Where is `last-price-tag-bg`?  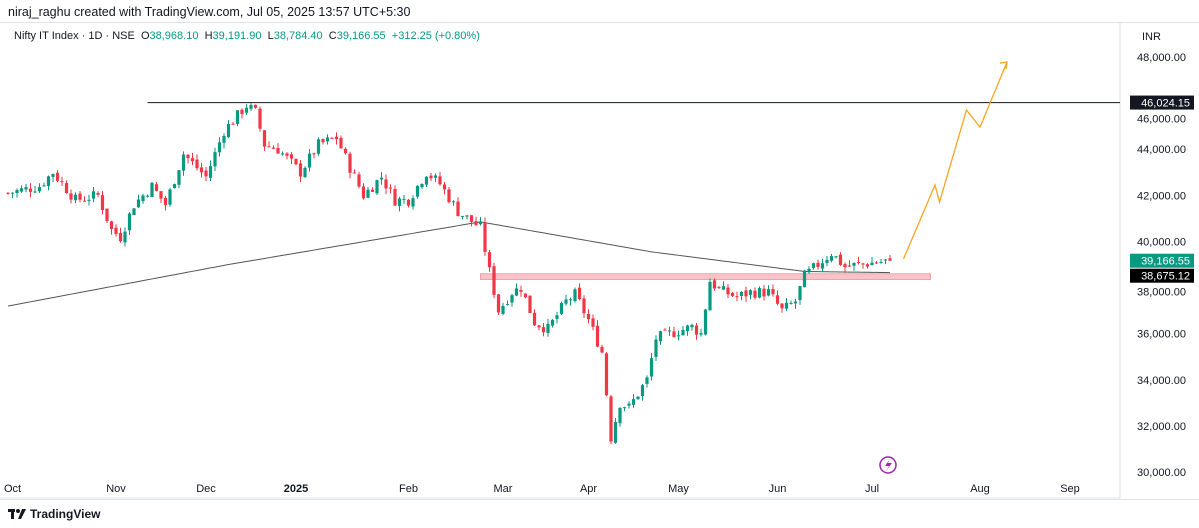 last-price-tag-bg is located at coordinates (1162, 260).